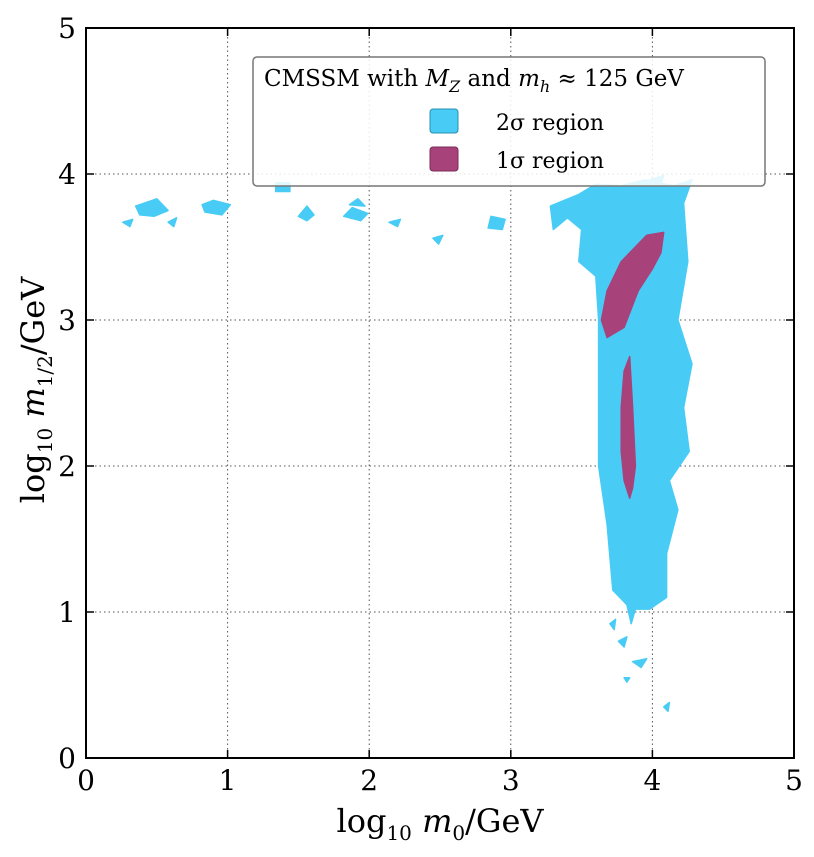 Image resolution: width=814 pixels, height=857 pixels. I want to click on x-tick-label: 5, so click(794, 780).